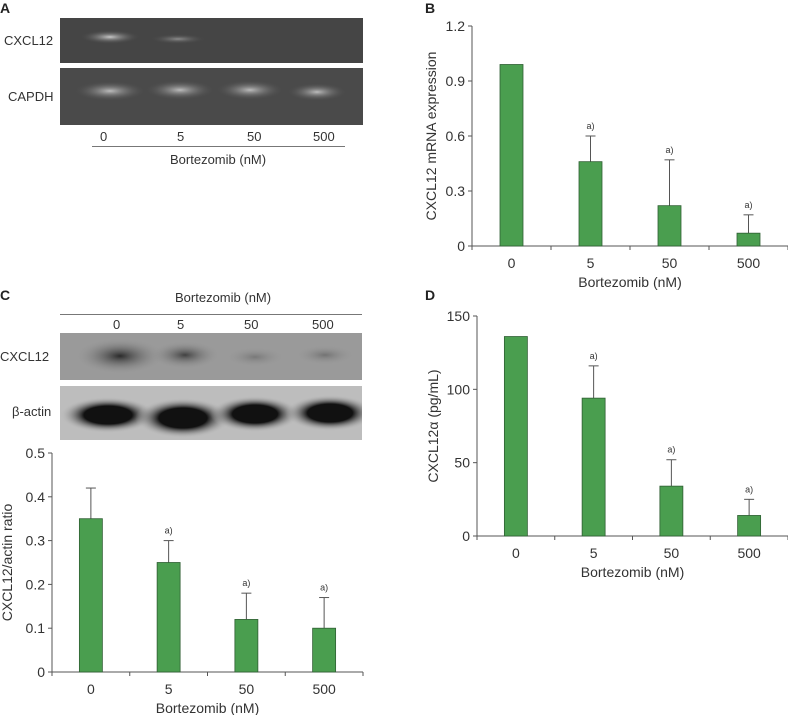  I want to click on blot-a-row-label-cxcl12: CXCL12, so click(29, 40).